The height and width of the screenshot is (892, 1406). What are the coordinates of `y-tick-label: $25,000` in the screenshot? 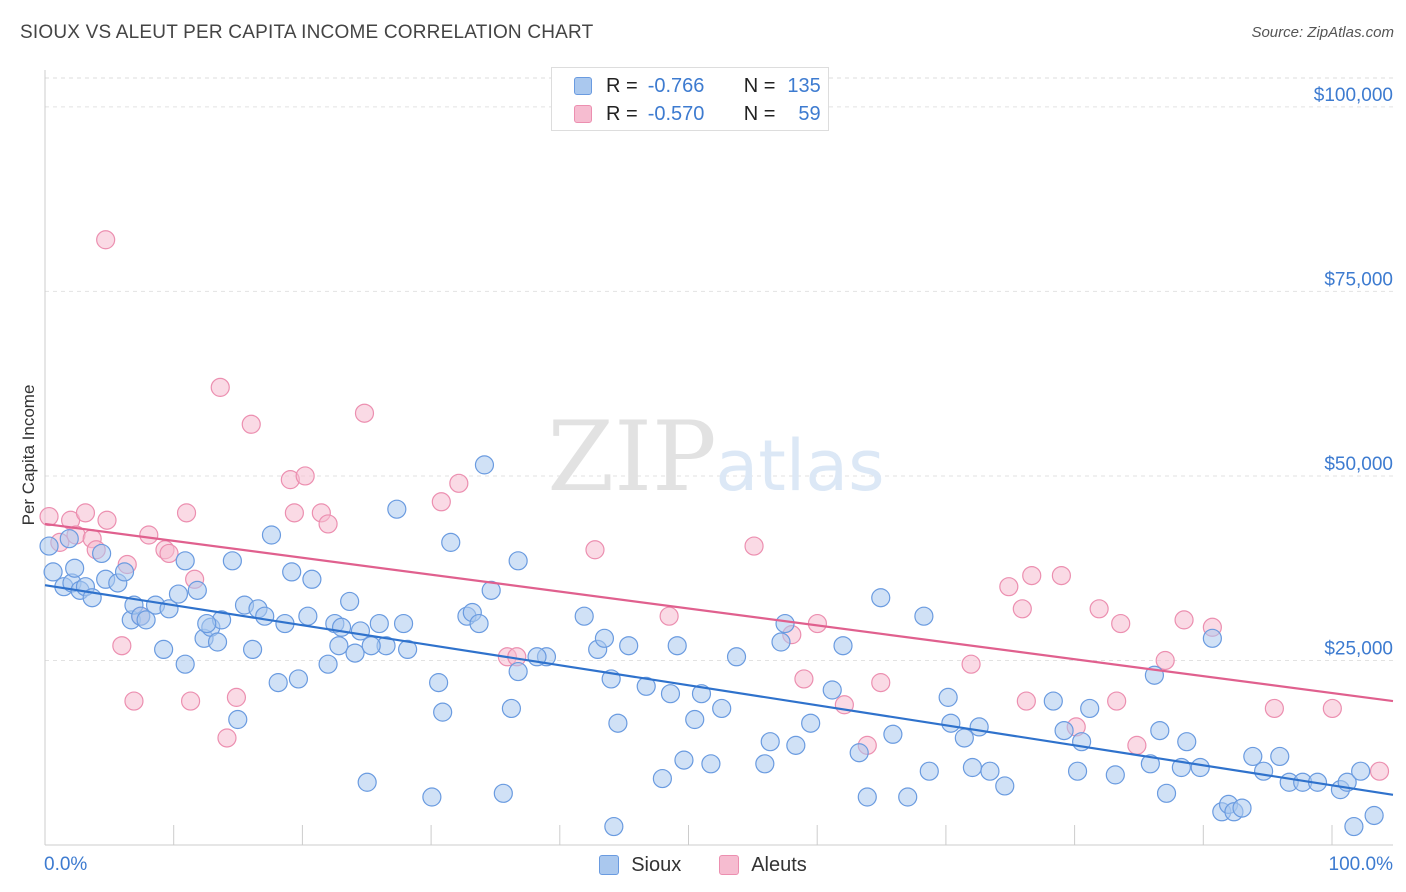 It's located at (1358, 648).